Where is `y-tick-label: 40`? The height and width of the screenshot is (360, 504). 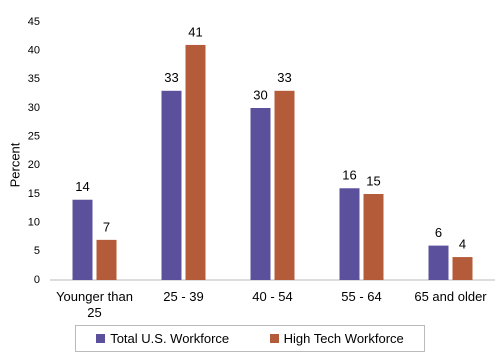 y-tick-label: 40 is located at coordinates (34, 51).